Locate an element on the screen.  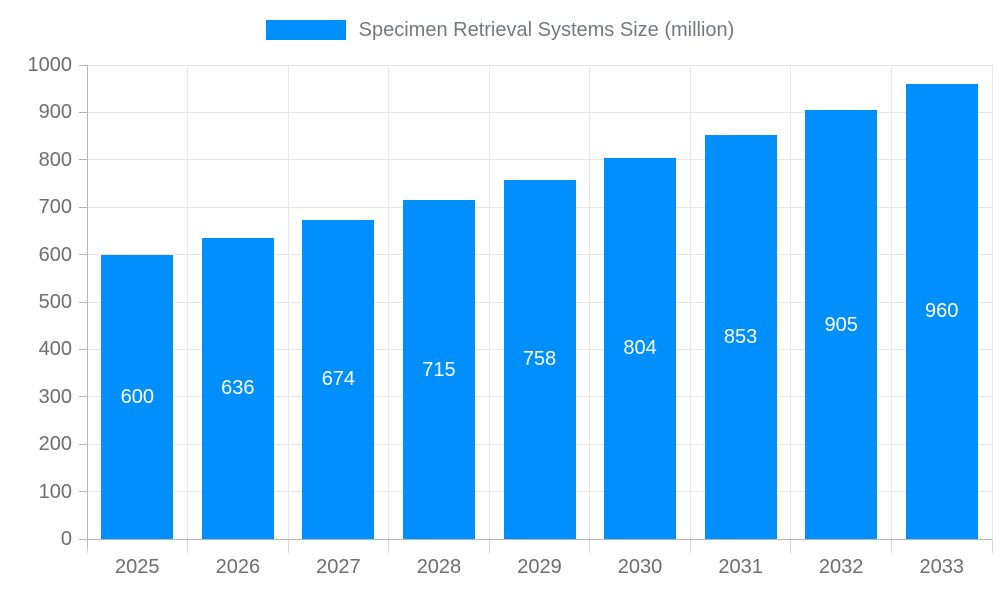
x-axis-tick-label: 2027 is located at coordinates (338, 567).